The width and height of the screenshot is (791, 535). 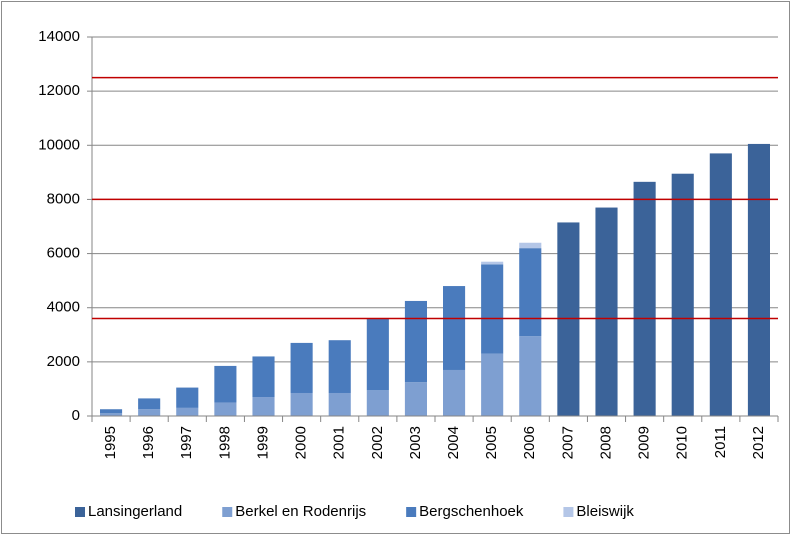 I want to click on x-tick-label: 2006, so click(x=529, y=442).